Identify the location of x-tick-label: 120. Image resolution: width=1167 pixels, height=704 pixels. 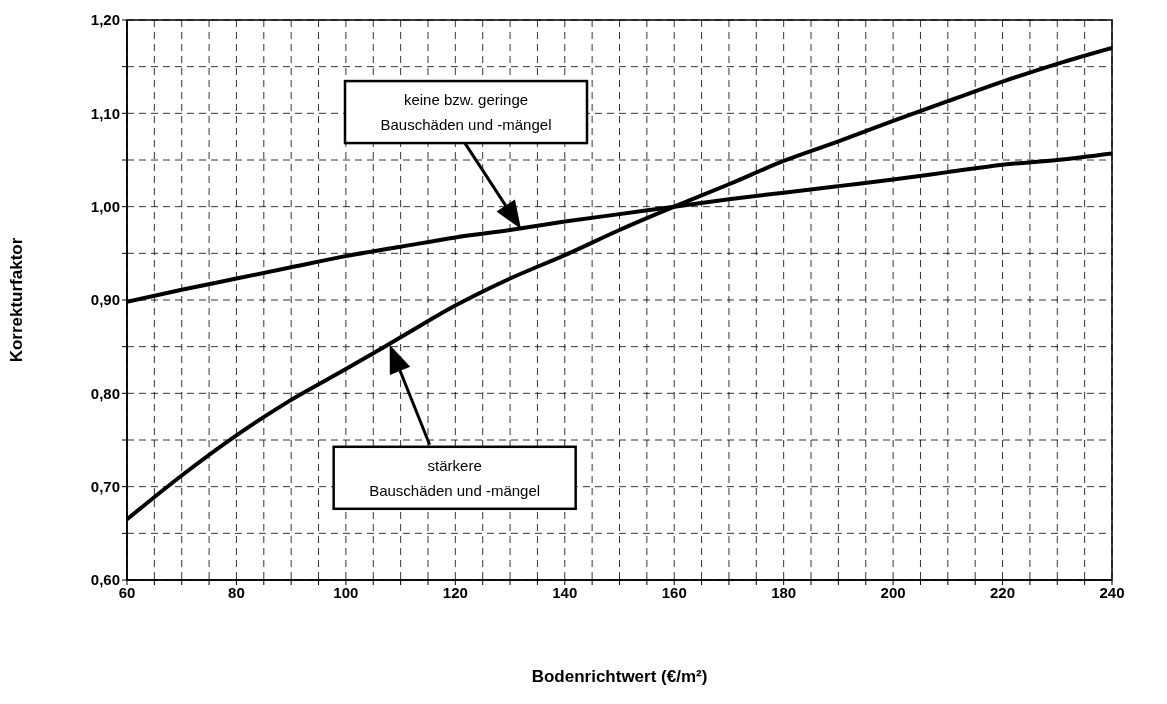
(455, 592).